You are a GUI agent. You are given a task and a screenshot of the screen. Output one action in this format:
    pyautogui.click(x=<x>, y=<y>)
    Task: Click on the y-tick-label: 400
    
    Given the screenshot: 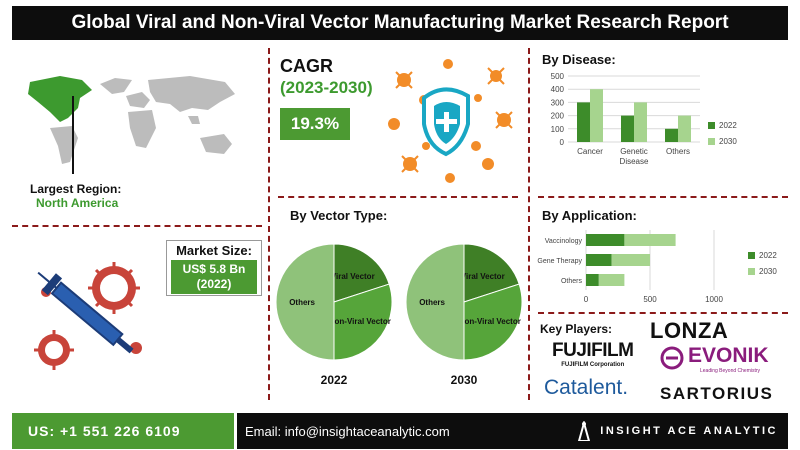 What is the action you would take?
    pyautogui.click(x=558, y=89)
    